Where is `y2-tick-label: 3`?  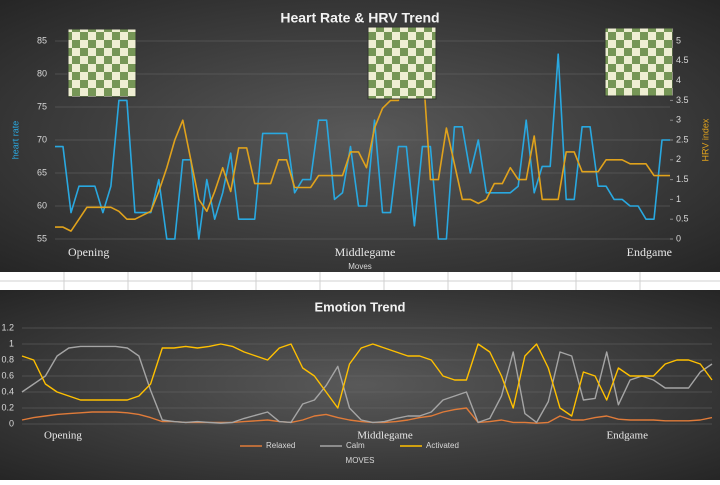
y2-tick-label: 3 is located at coordinates (678, 120).